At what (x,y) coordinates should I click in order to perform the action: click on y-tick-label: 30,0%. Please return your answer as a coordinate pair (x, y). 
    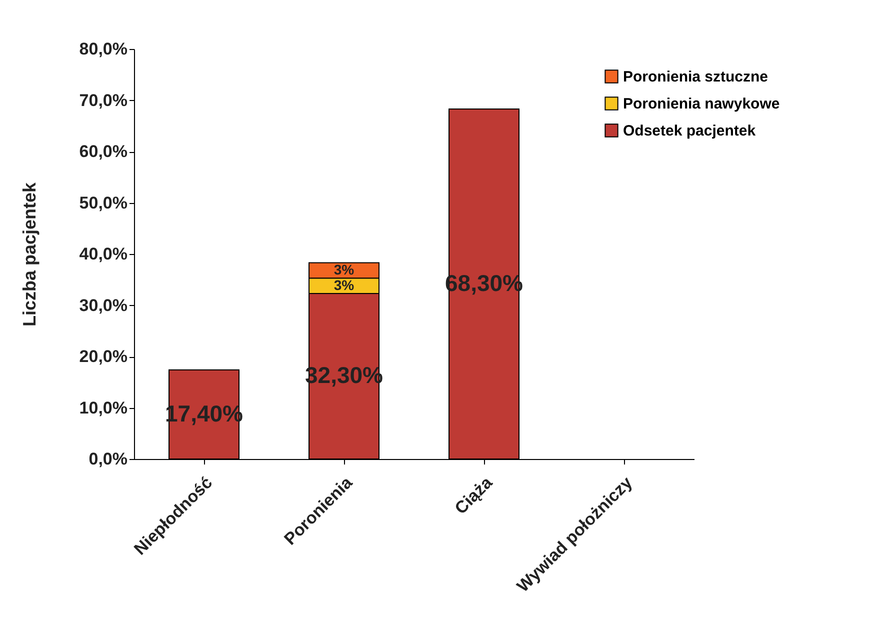
    Looking at the image, I should click on (103, 305).